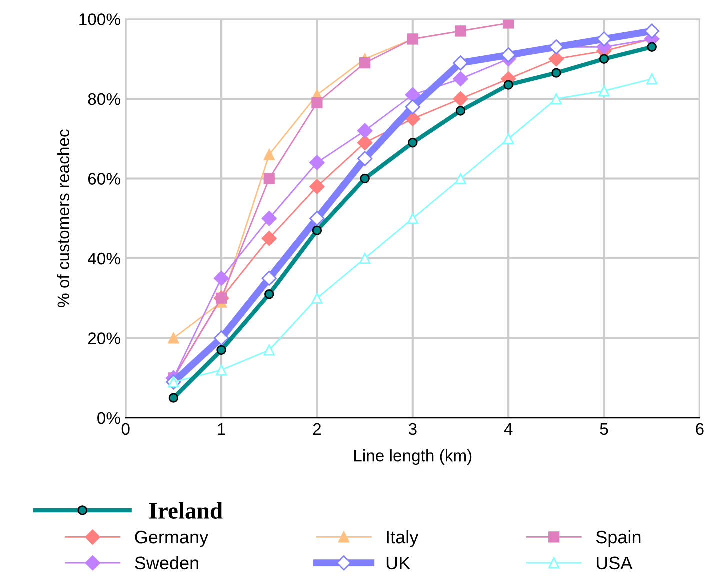 Image resolution: width=707 pixels, height=583 pixels. What do you see at coordinates (109, 418) in the screenshot?
I see `y-tick-label: 0%` at bounding box center [109, 418].